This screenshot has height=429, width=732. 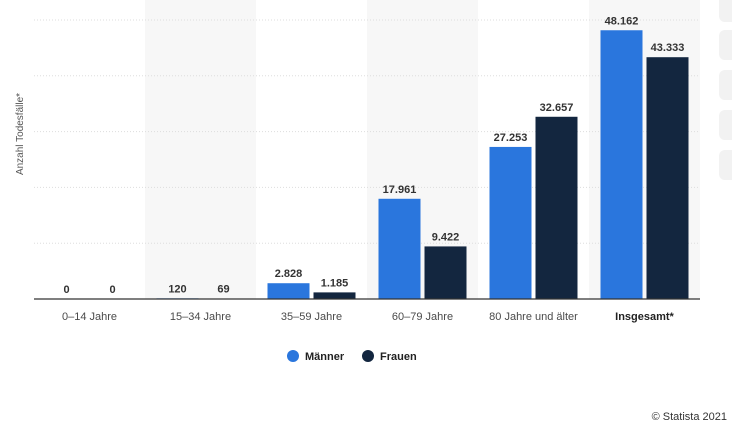 What do you see at coordinates (200, 317) in the screenshot?
I see `x-tick-label: 15–34 Jahre` at bounding box center [200, 317].